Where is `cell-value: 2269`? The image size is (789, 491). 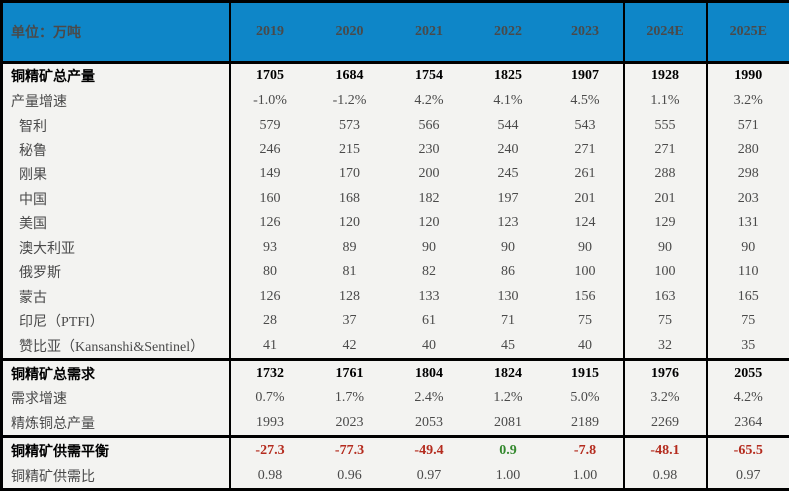 cell-value: 2269 is located at coordinates (664, 423).